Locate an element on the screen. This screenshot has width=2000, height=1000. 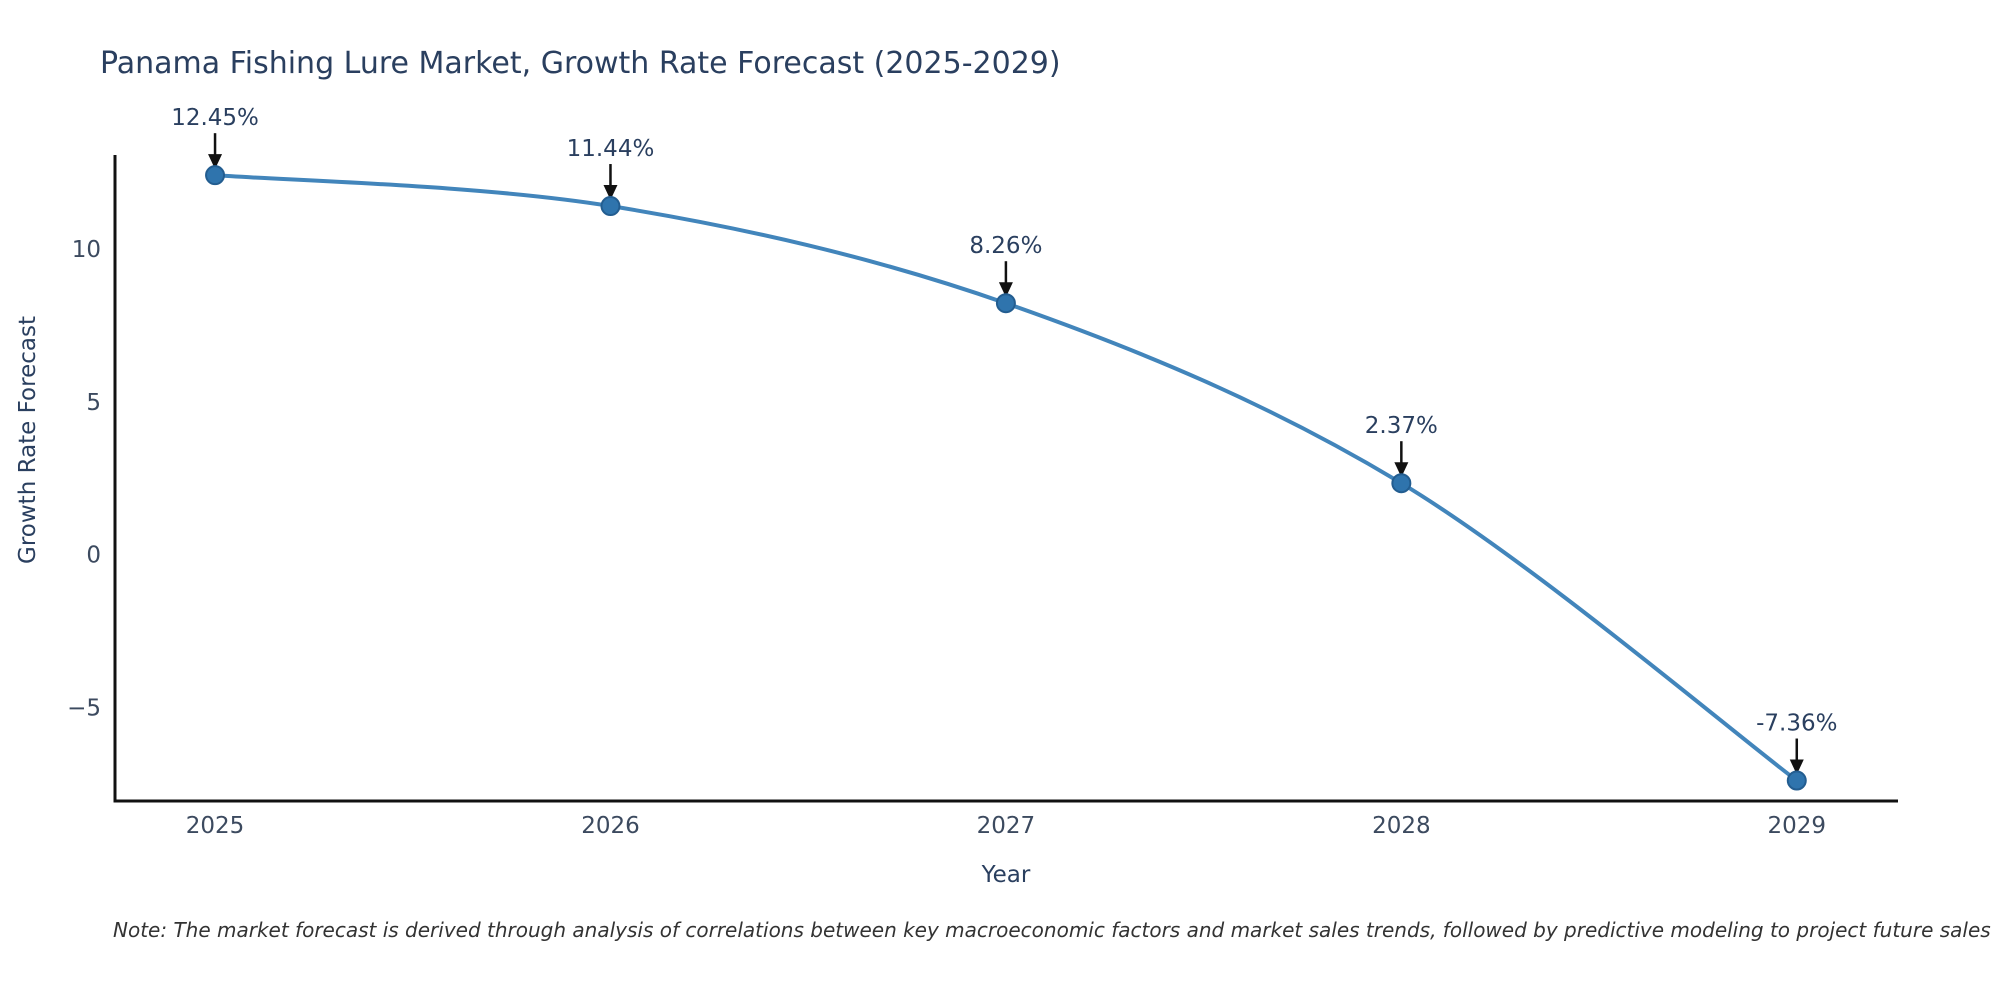
annotation-arrowhead-2025 is located at coordinates (215, 162).